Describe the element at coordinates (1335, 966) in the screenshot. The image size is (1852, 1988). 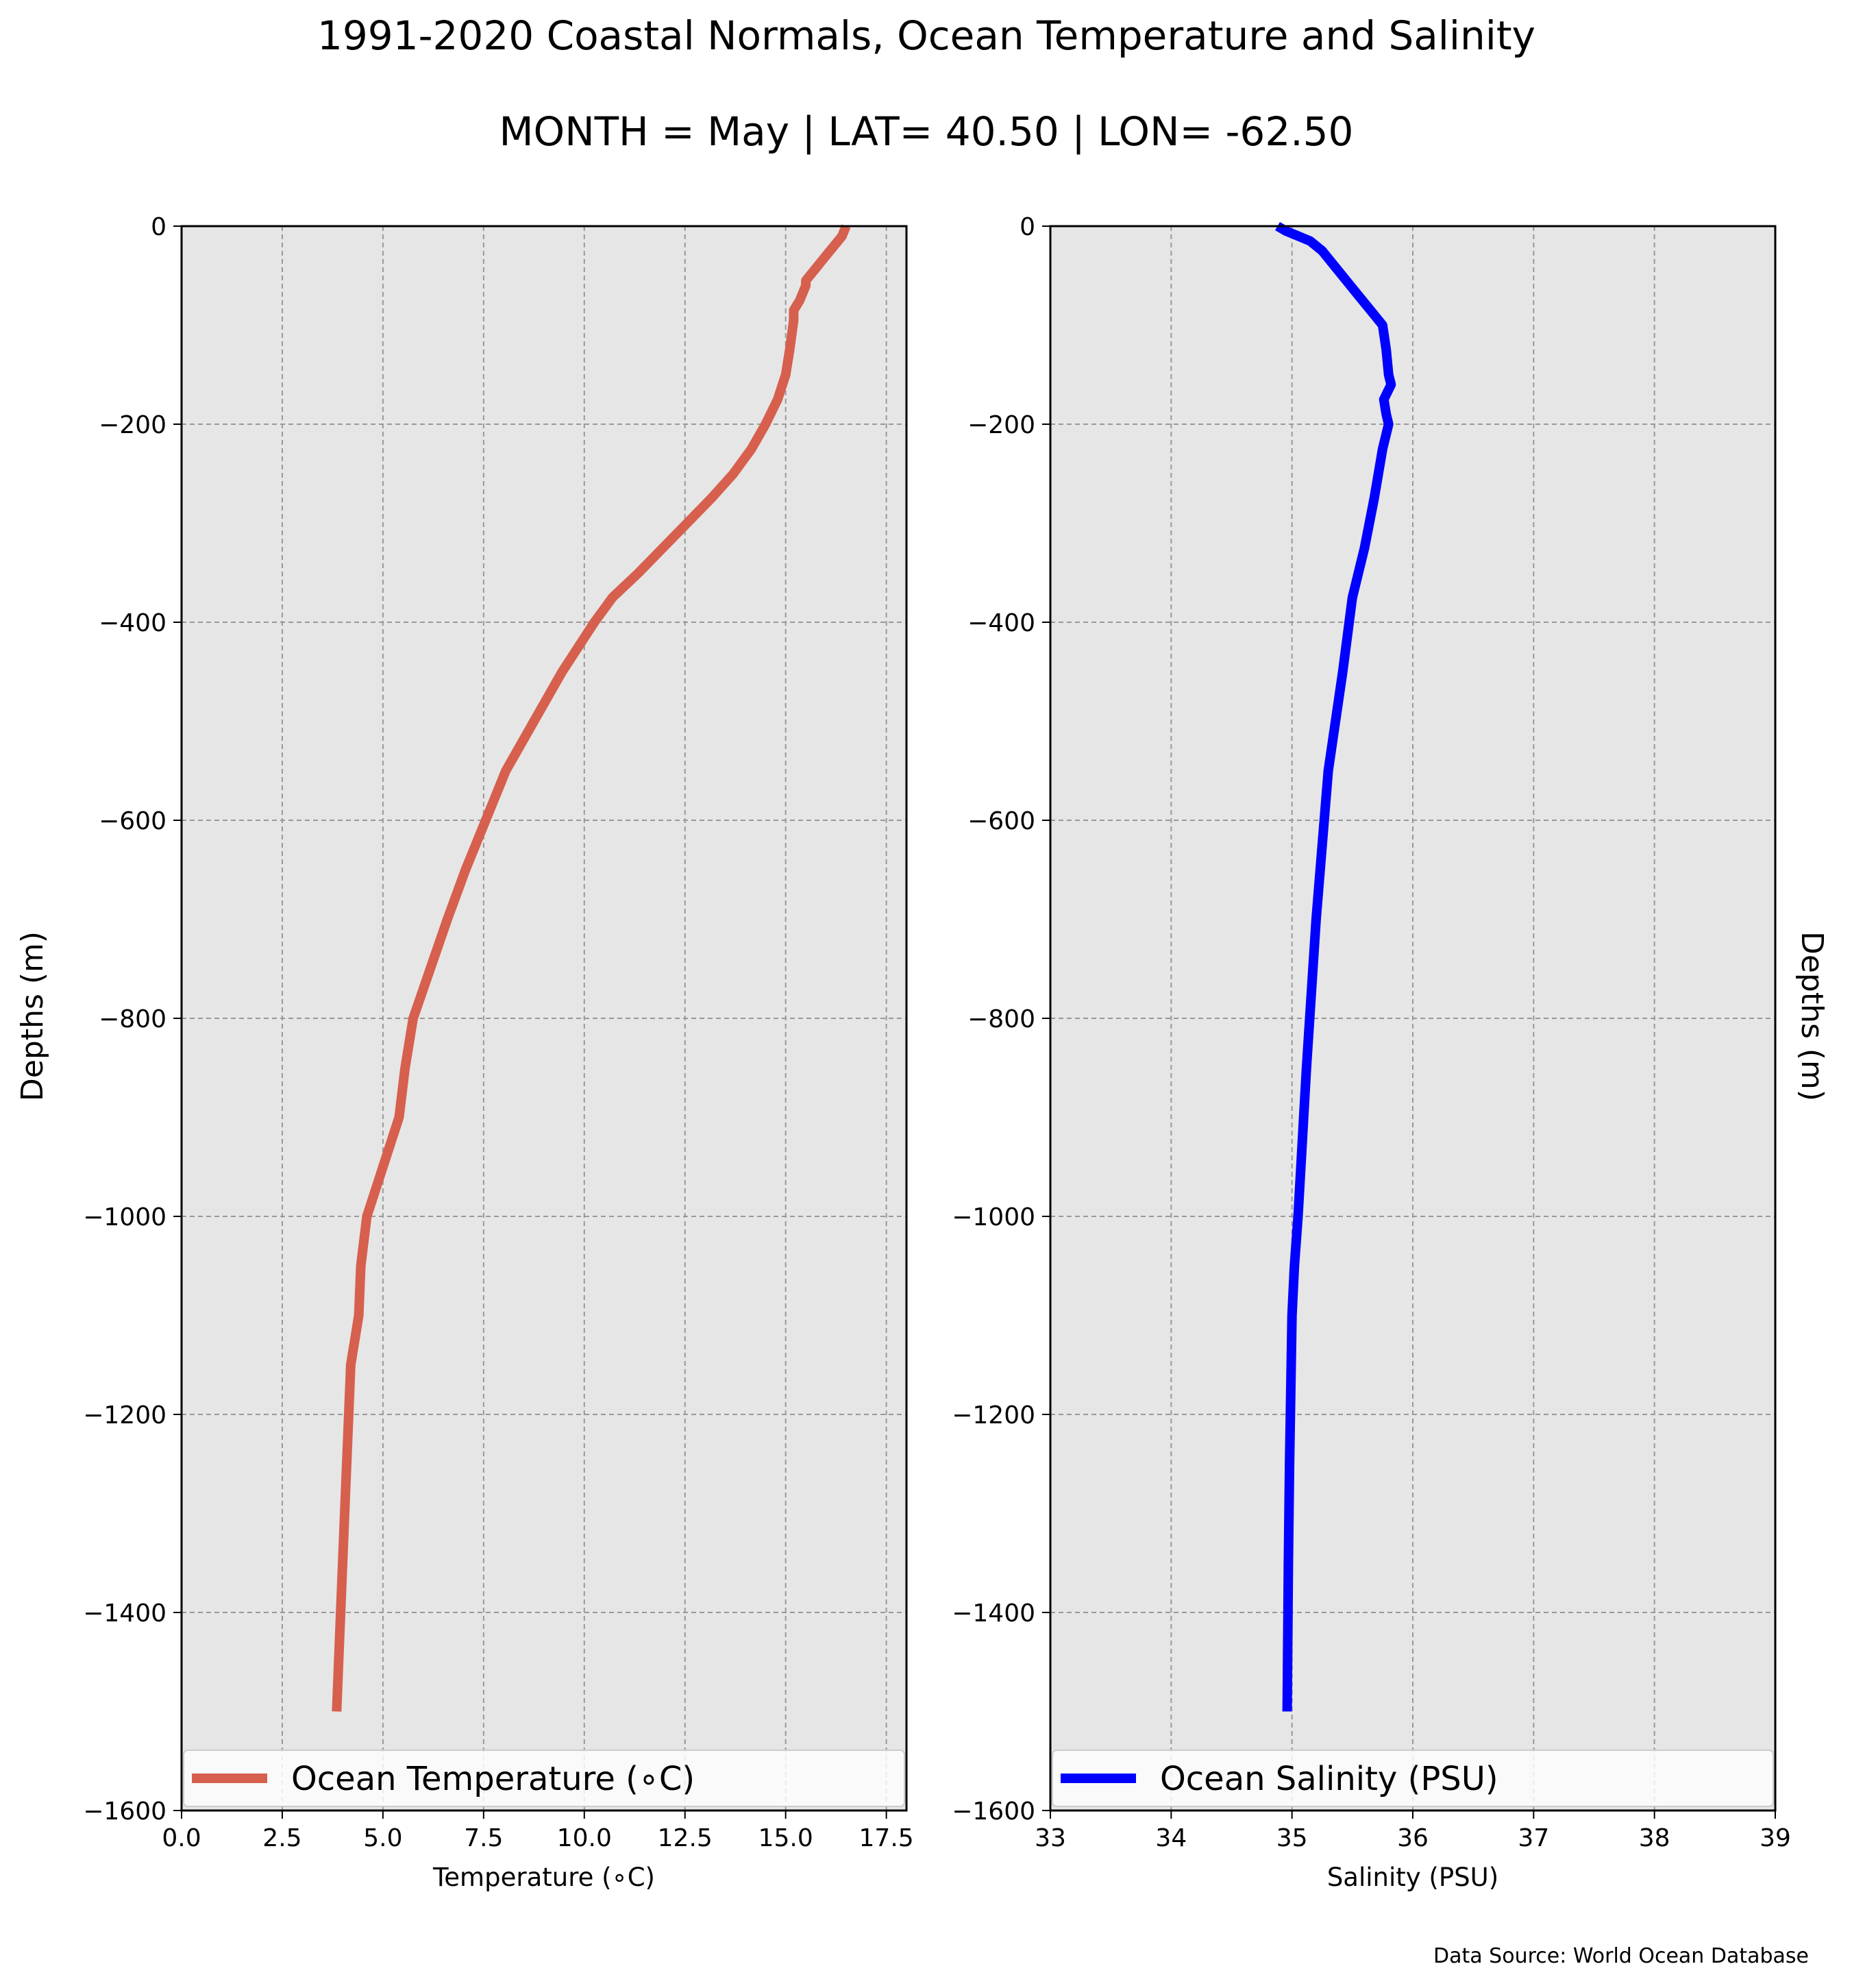
I see `salinity-series-line` at that location.